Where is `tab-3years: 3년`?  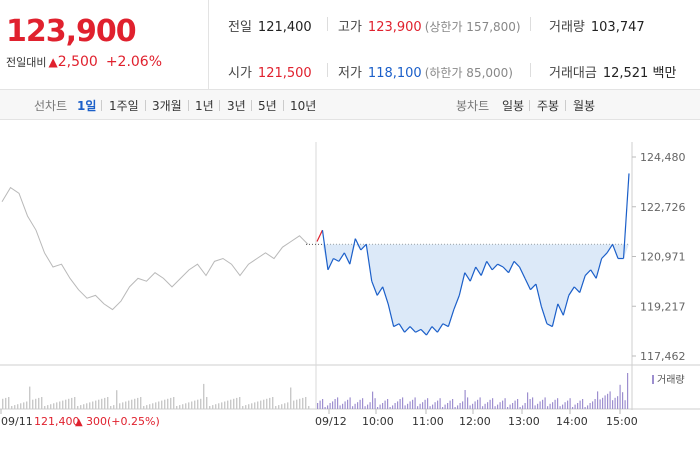
tab-3years: 3년 is located at coordinates (236, 106).